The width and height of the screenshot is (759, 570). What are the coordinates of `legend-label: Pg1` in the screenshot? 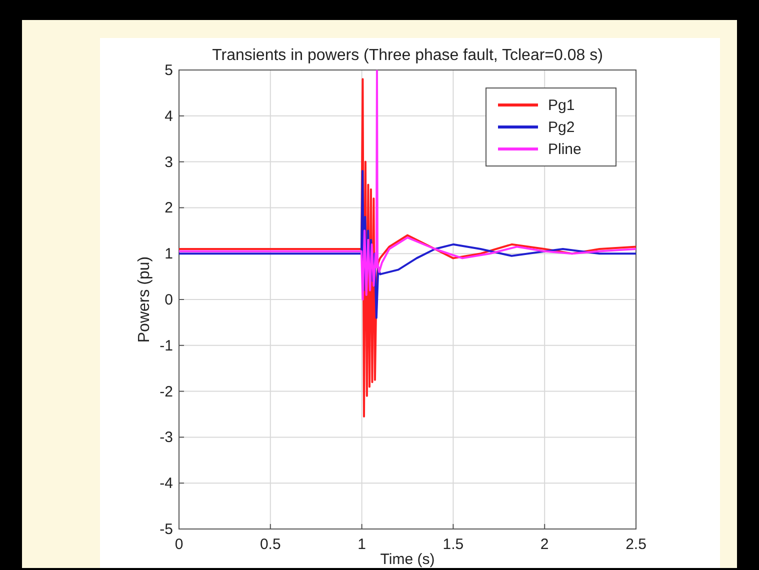 It's located at (561, 105).